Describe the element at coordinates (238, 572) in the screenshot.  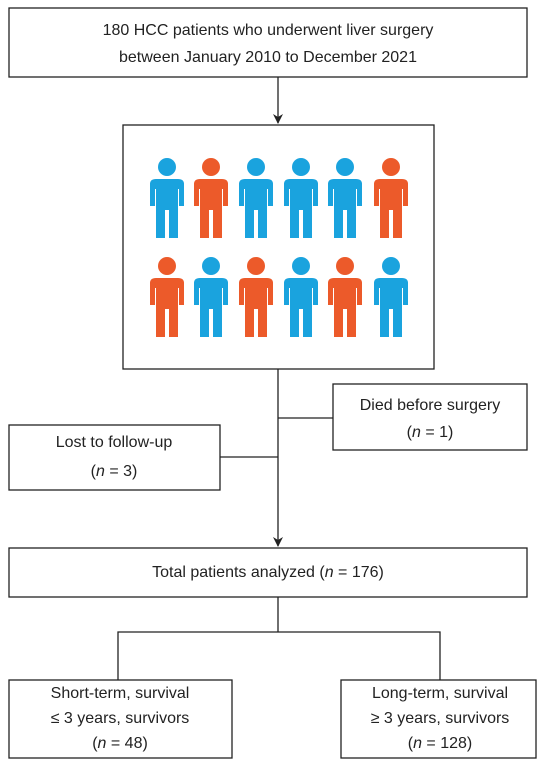
I see `label-part: Total patients analyzed (` at that location.